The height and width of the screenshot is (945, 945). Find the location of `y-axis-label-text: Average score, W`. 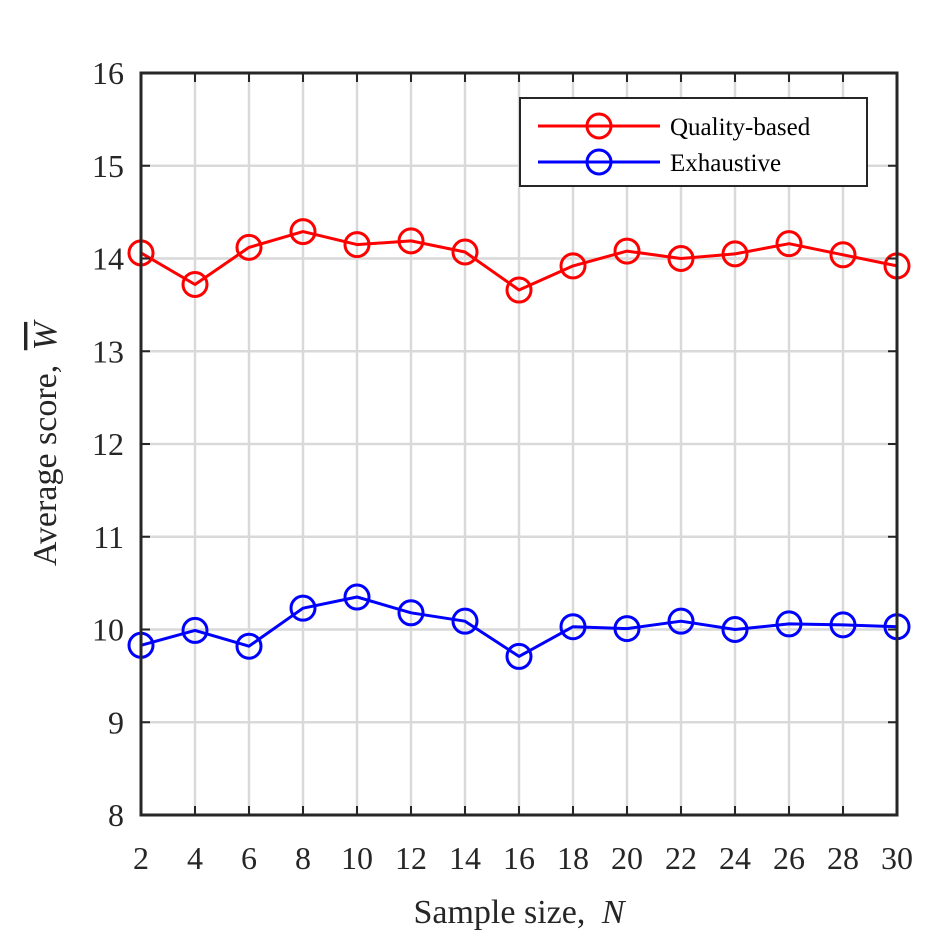

y-axis-label-text: Average score, W is located at coordinates (45, 442).